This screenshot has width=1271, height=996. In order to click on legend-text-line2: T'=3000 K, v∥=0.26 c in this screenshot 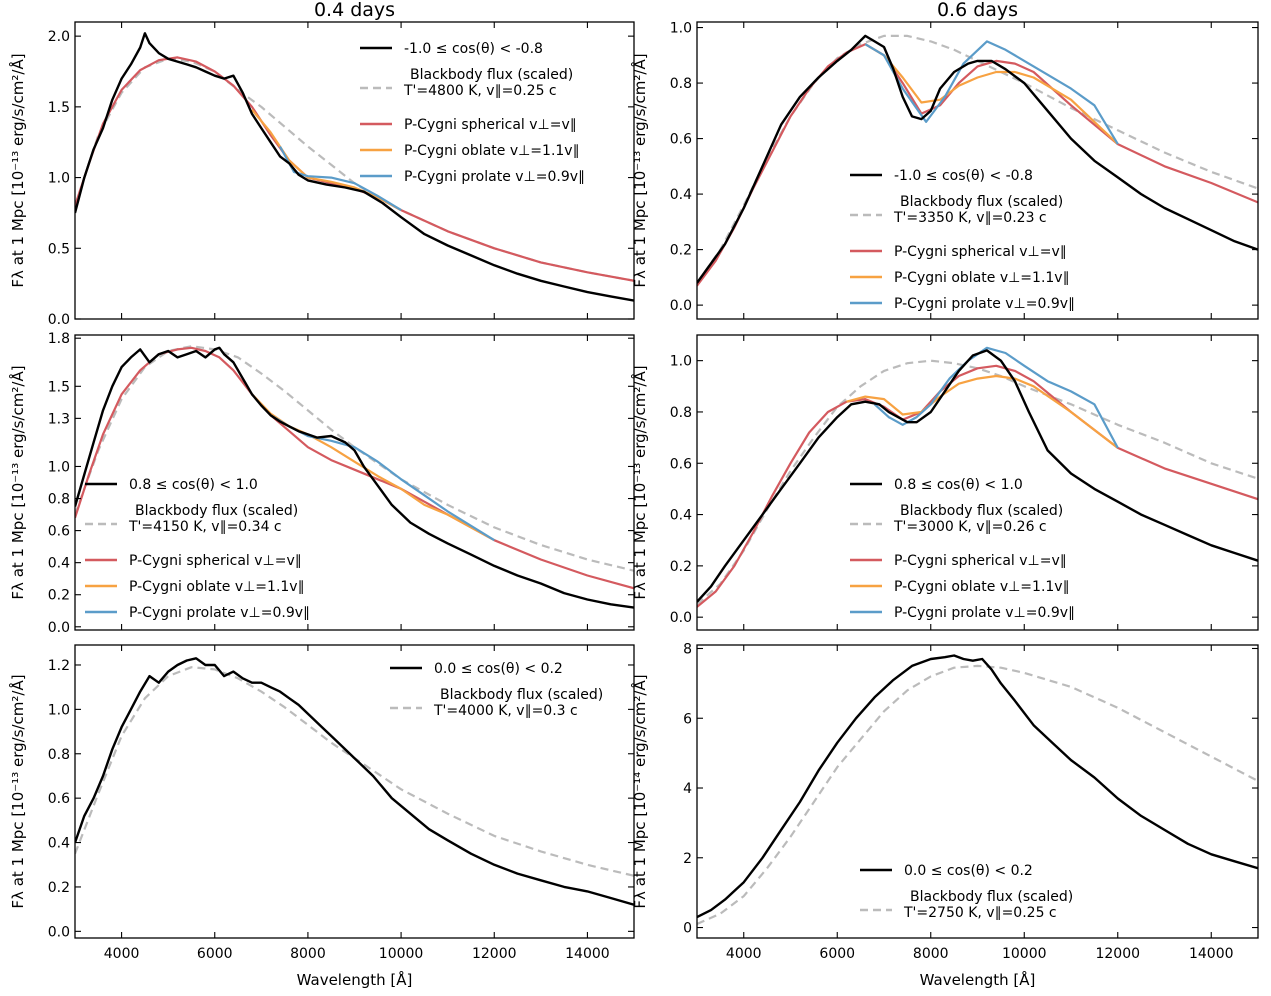, I will do `click(970, 527)`.